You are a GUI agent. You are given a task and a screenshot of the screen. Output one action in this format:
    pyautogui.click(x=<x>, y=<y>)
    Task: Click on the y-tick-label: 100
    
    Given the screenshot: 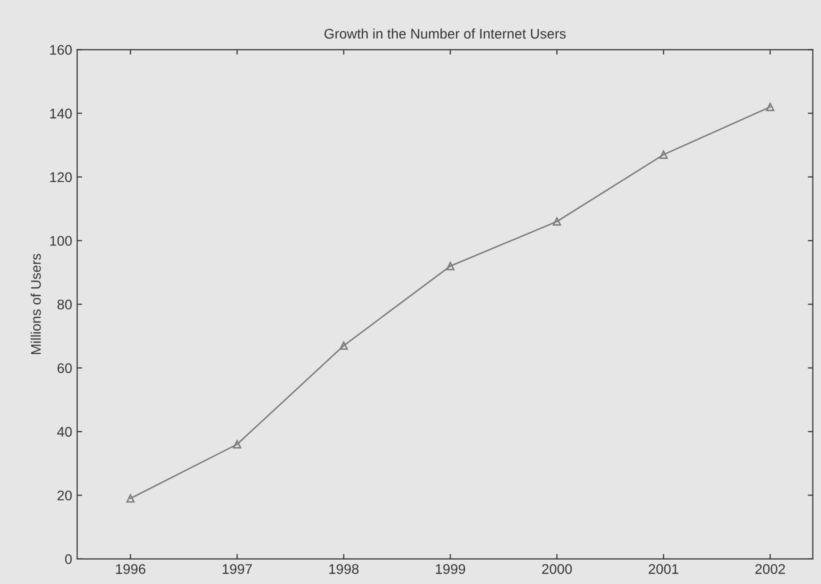 What is the action you would take?
    pyautogui.click(x=61, y=241)
    